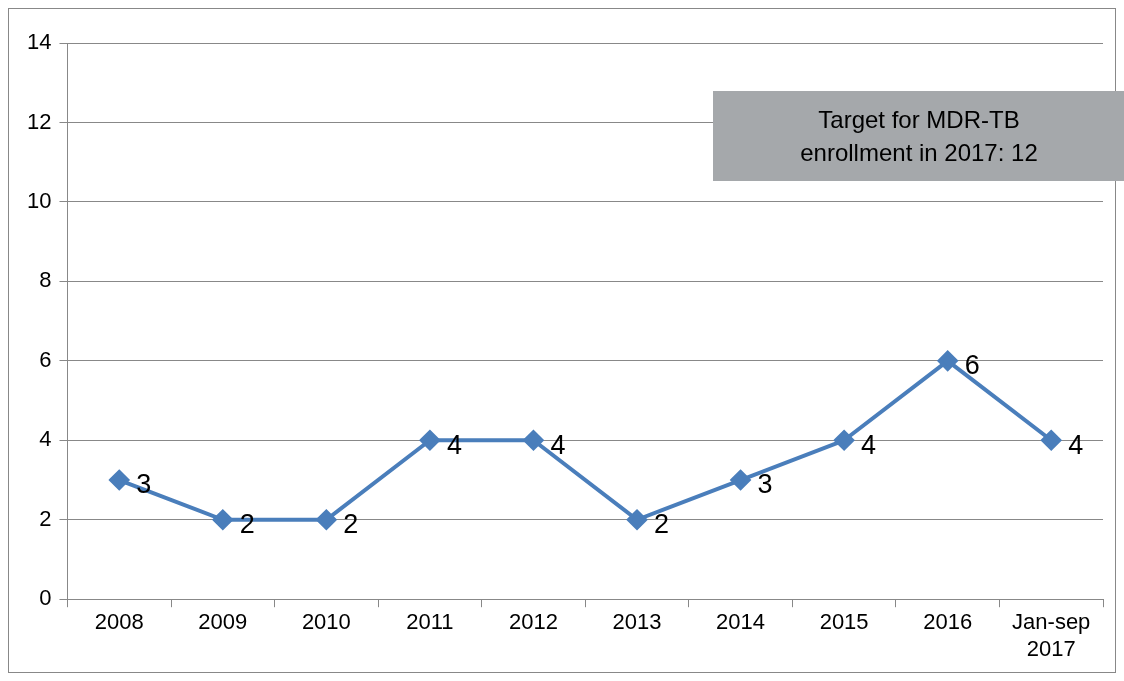 The width and height of the screenshot is (1124, 681). What do you see at coordinates (45, 518) in the screenshot?
I see `y-tick-label: 2` at bounding box center [45, 518].